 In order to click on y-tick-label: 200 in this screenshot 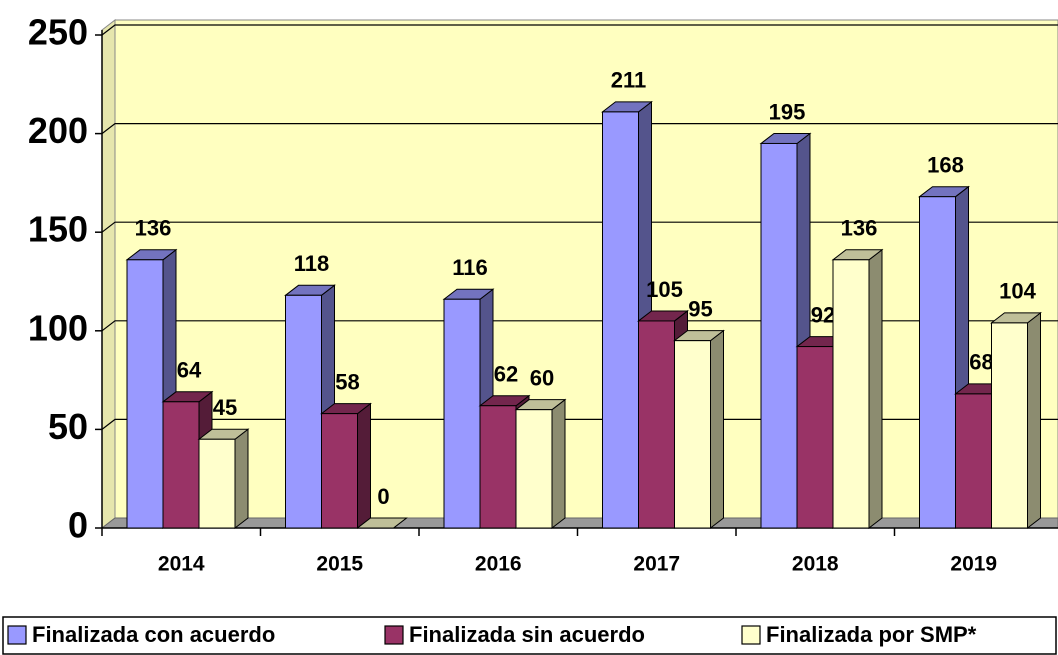, I will do `click(58, 130)`.